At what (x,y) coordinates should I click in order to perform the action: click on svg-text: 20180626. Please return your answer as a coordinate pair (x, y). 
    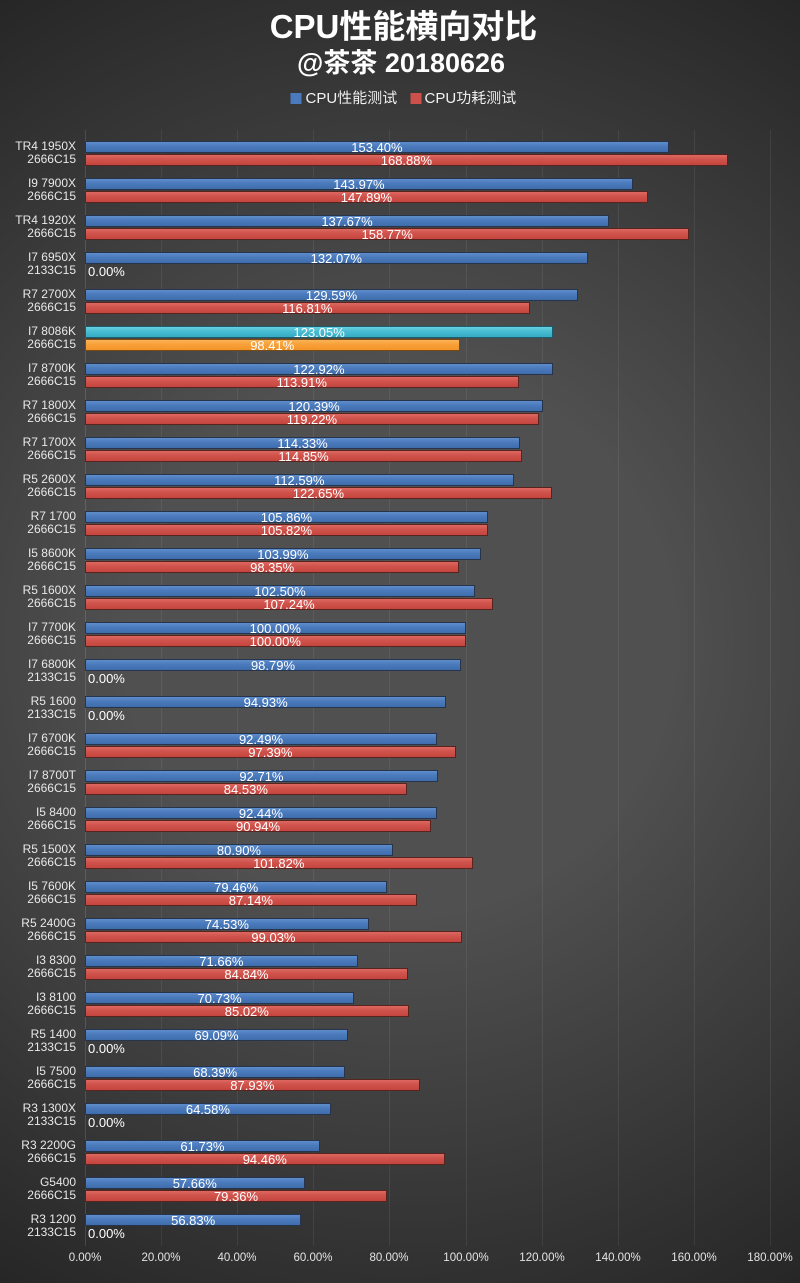
    Looking at the image, I should click on (441, 63).